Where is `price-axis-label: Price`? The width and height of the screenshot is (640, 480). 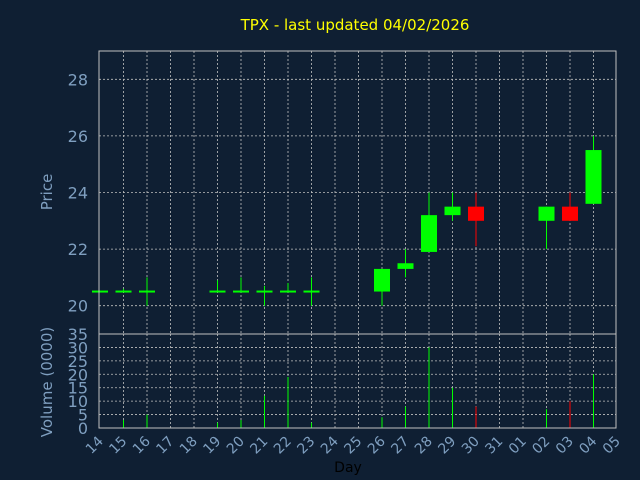
price-axis-label: Price is located at coordinates (47, 192).